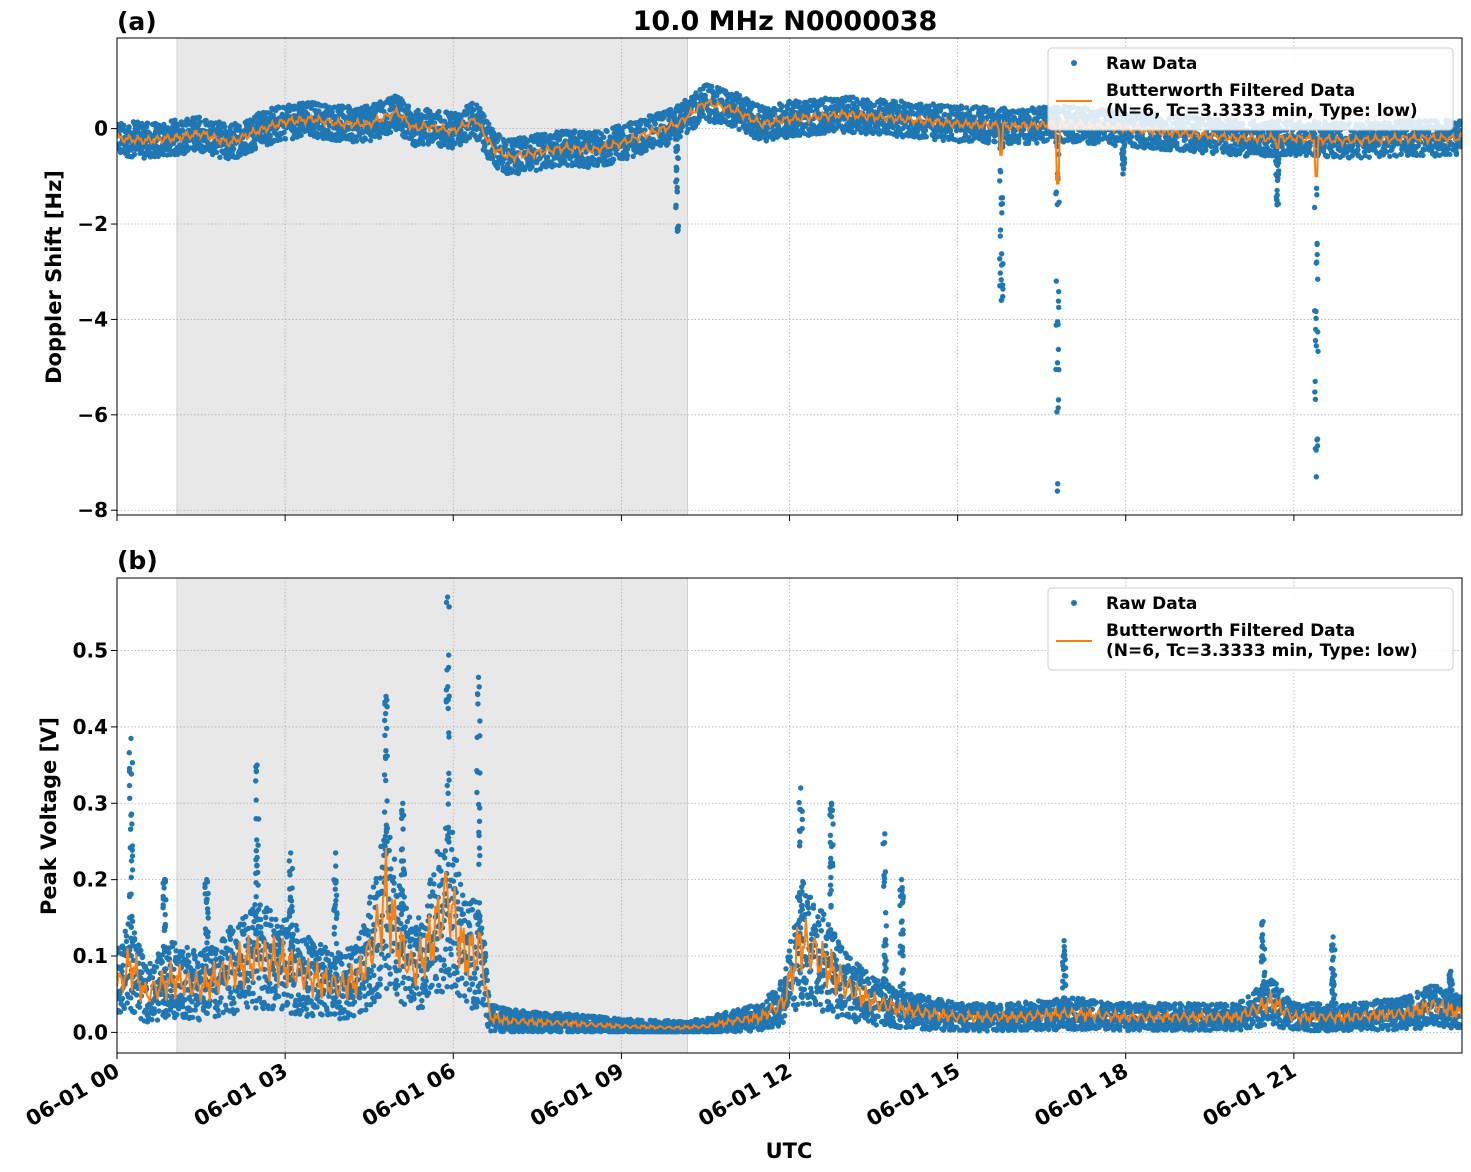 The image size is (1471, 1172). Describe the element at coordinates (785, 21) in the screenshot. I see `figure-title: 10.0 MHz N0000038` at that location.